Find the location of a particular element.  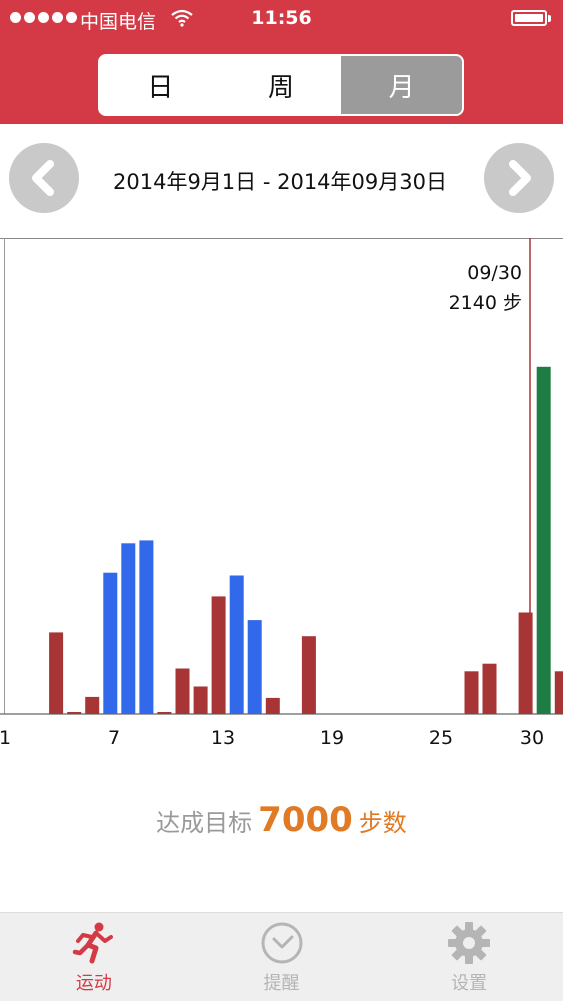

segment-week: 周 is located at coordinates (281, 87).